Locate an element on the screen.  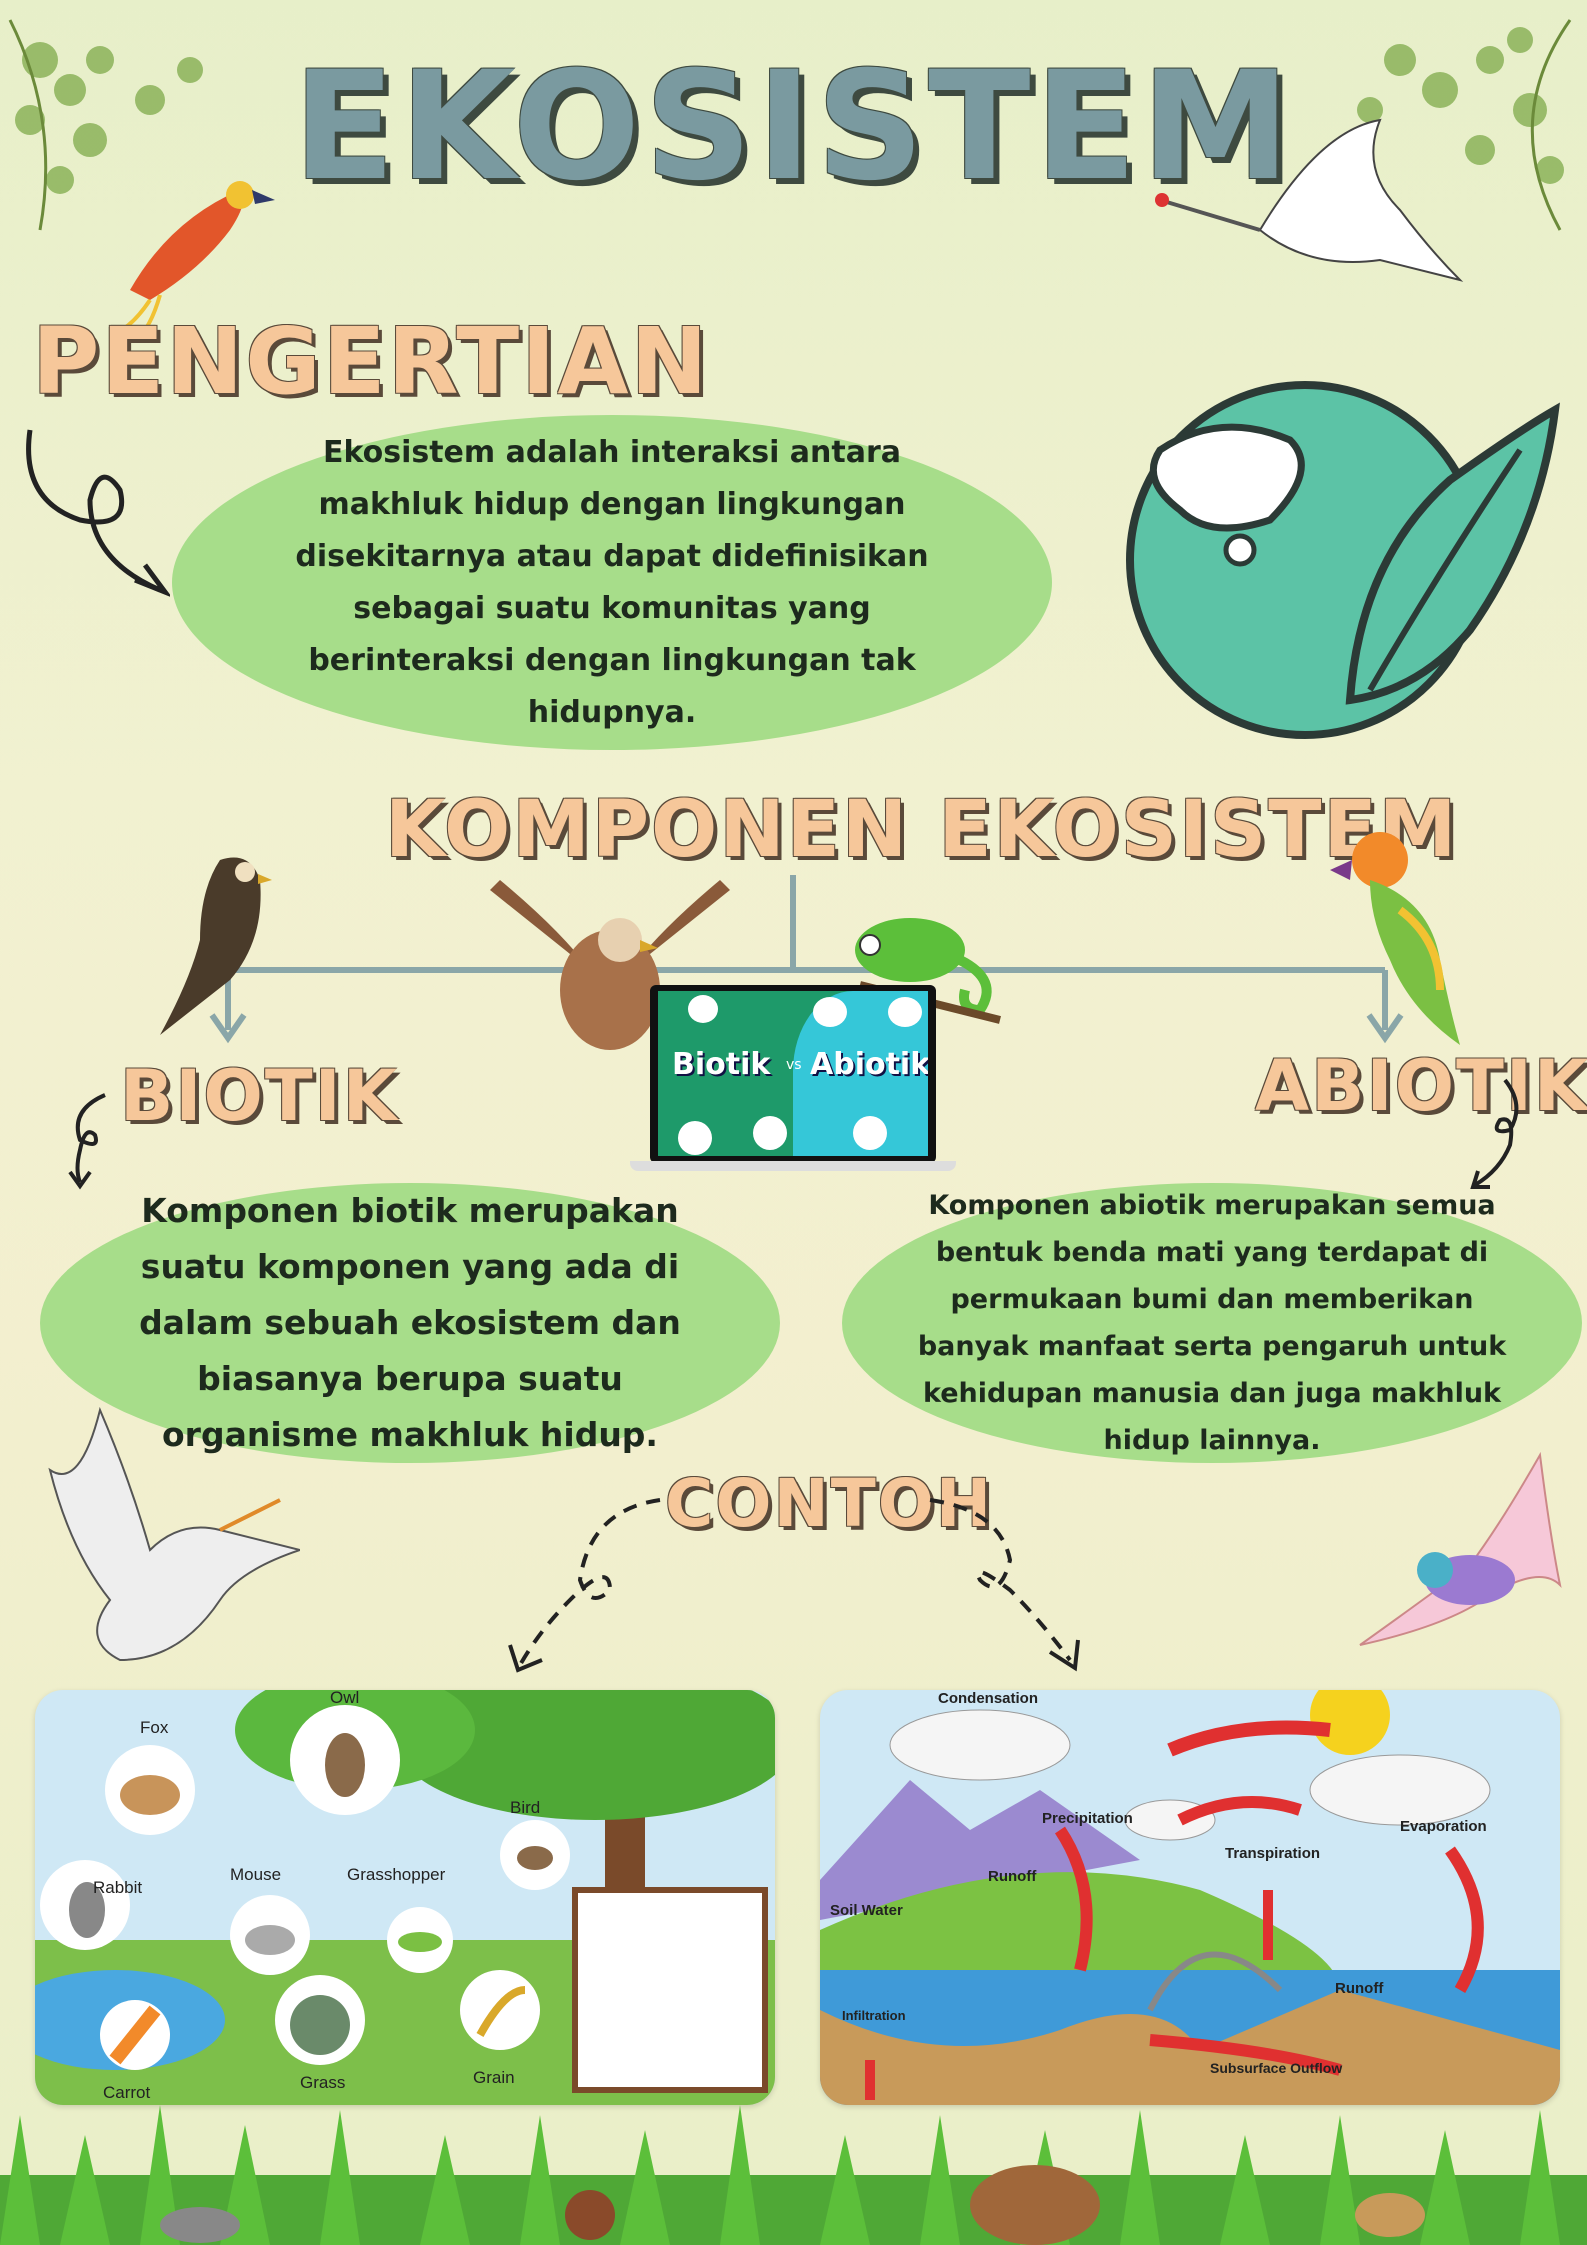
bird-of-paradise-icon is located at coordinates (192, 260).